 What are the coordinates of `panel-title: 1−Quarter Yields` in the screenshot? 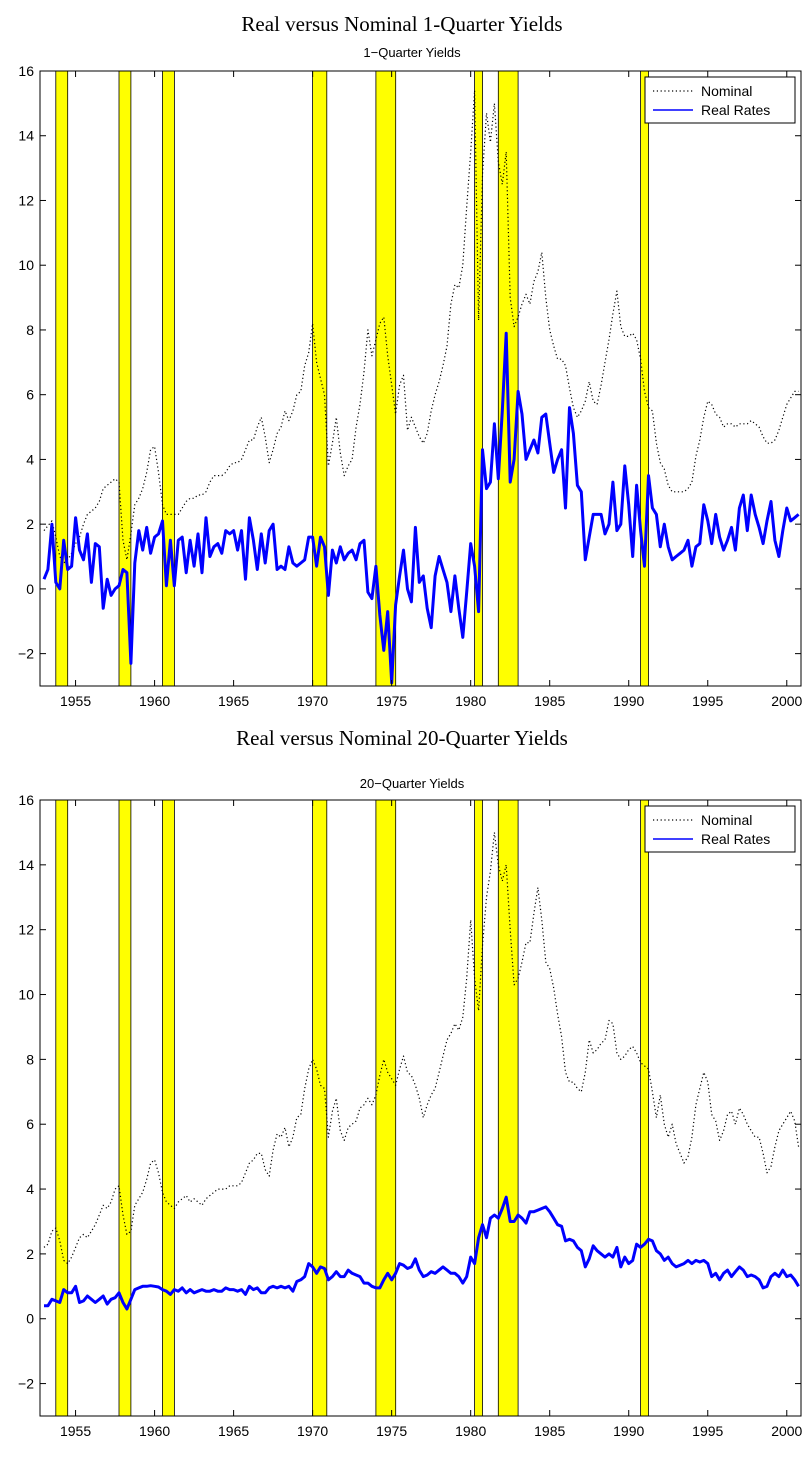 It's located at (412, 52).